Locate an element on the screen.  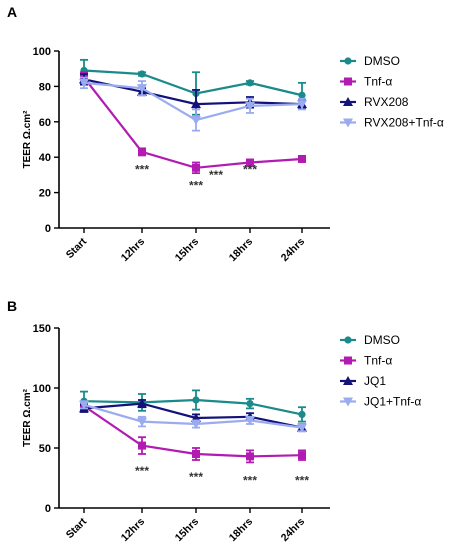
series-tnf- is located at coordinates (193, 432).